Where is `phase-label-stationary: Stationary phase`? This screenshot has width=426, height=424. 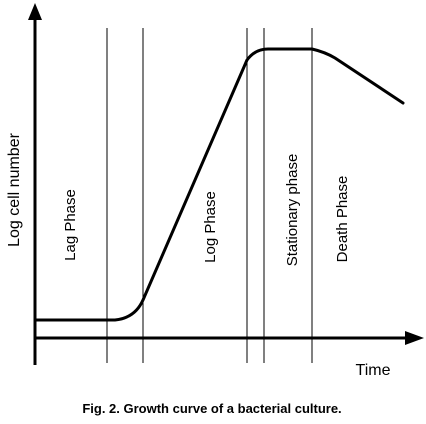 phase-label-stationary: Stationary phase is located at coordinates (292, 210).